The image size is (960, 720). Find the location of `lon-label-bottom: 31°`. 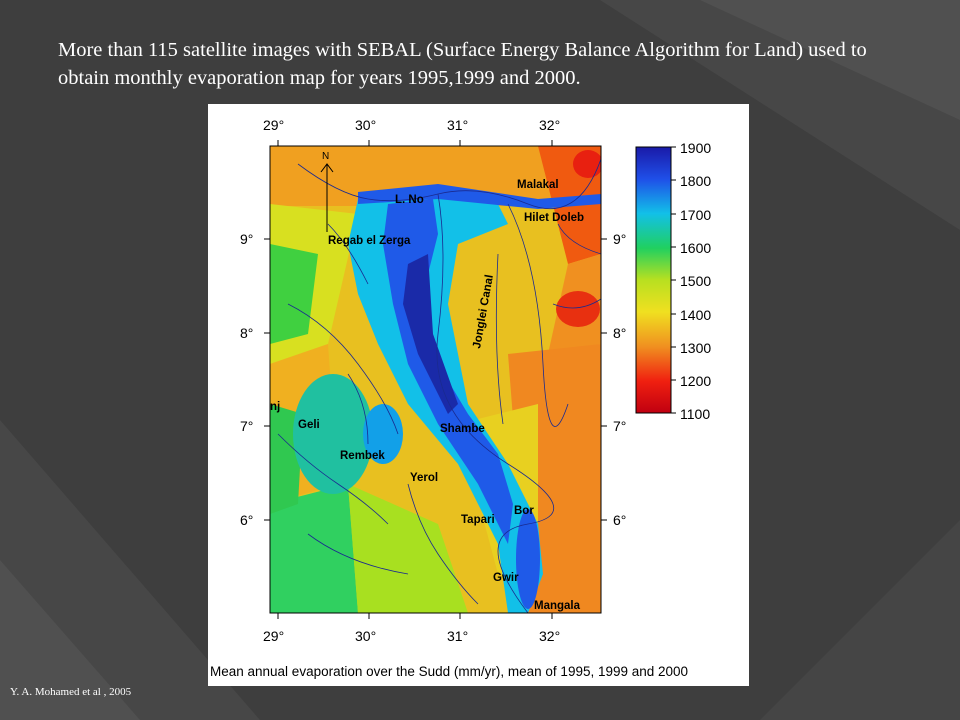

lon-label-bottom: 31° is located at coordinates (457, 636).